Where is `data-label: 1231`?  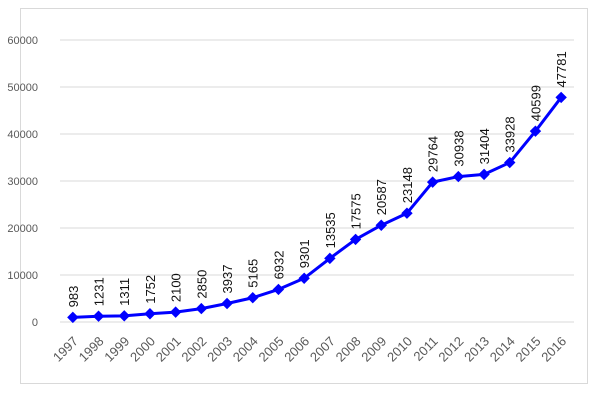 data-label: 1231 is located at coordinates (99, 291).